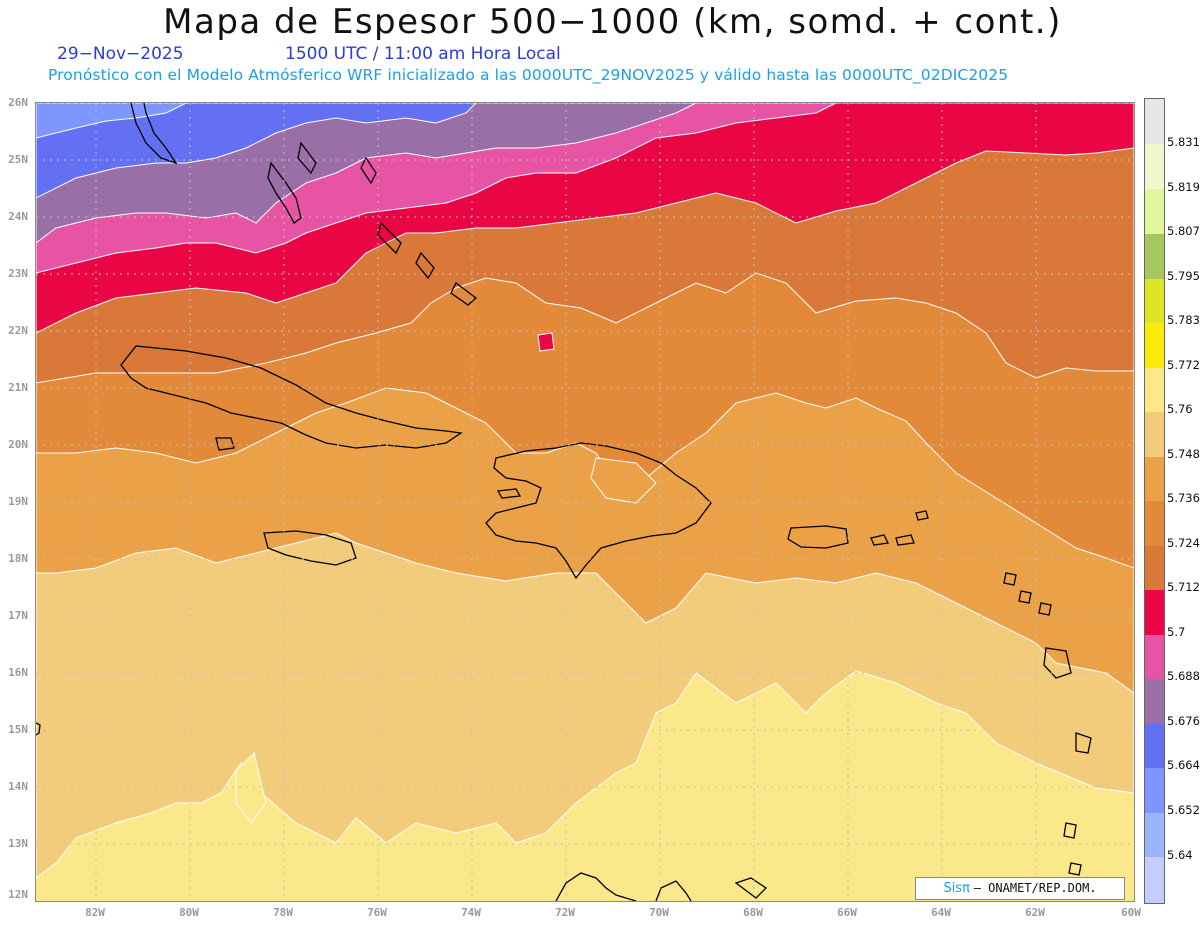 The image size is (1200, 927). Describe the element at coordinates (18, 159) in the screenshot. I see `lat-label-25n: 25N` at that location.